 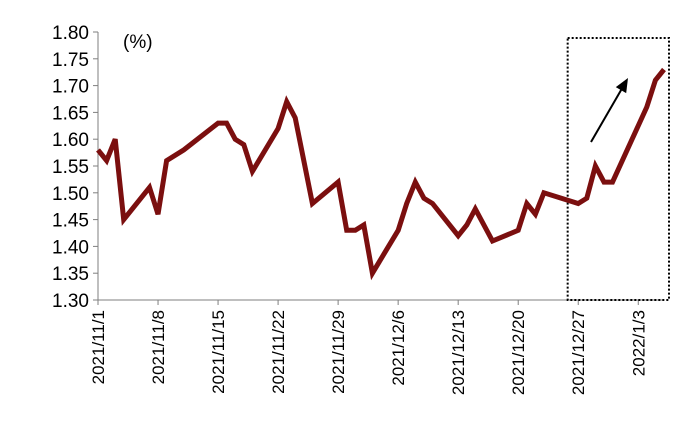 What do you see at coordinates (70, 113) in the screenshot?
I see `y-tick-label: 1.65` at bounding box center [70, 113].